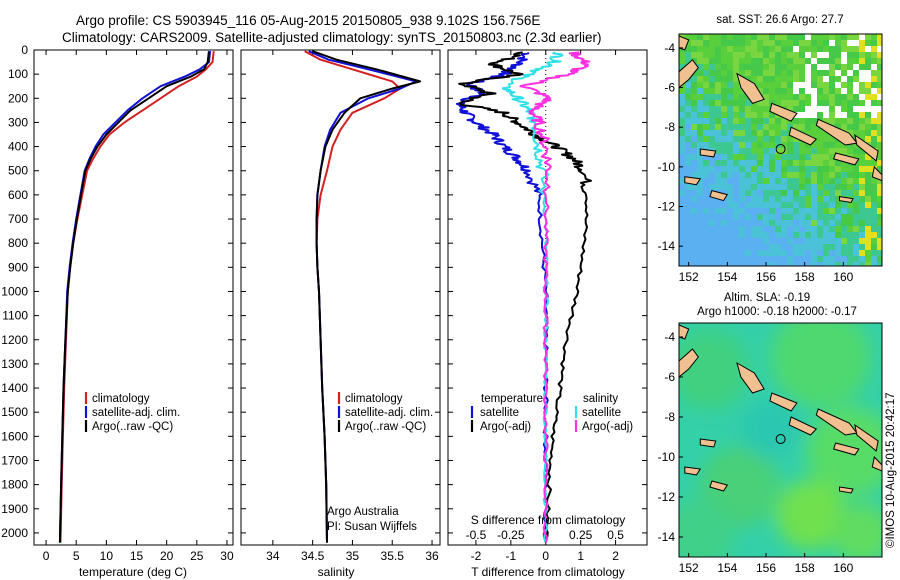 The image size is (900, 580). What do you see at coordinates (14, 340) in the screenshot?
I see `depth-tick-label: 1200` at bounding box center [14, 340].